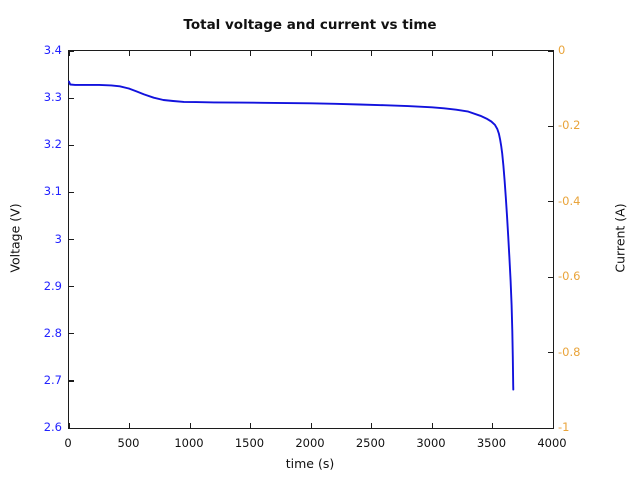 The image size is (640, 480). I want to click on y-tick-label-left: 3.3, so click(52, 97).